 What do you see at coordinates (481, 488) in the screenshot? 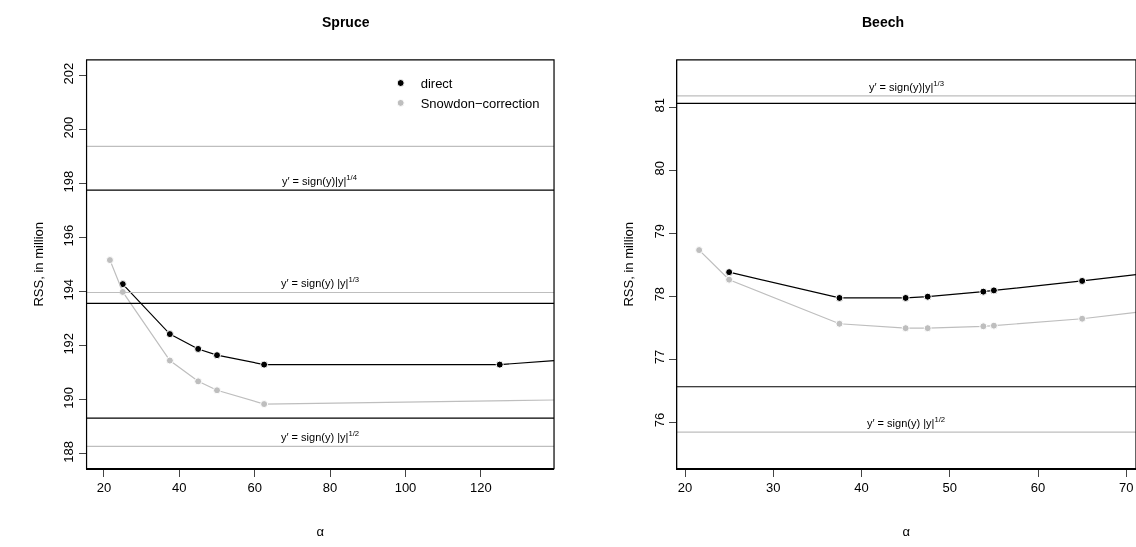
I see `x-tick-label: 120` at bounding box center [481, 488].